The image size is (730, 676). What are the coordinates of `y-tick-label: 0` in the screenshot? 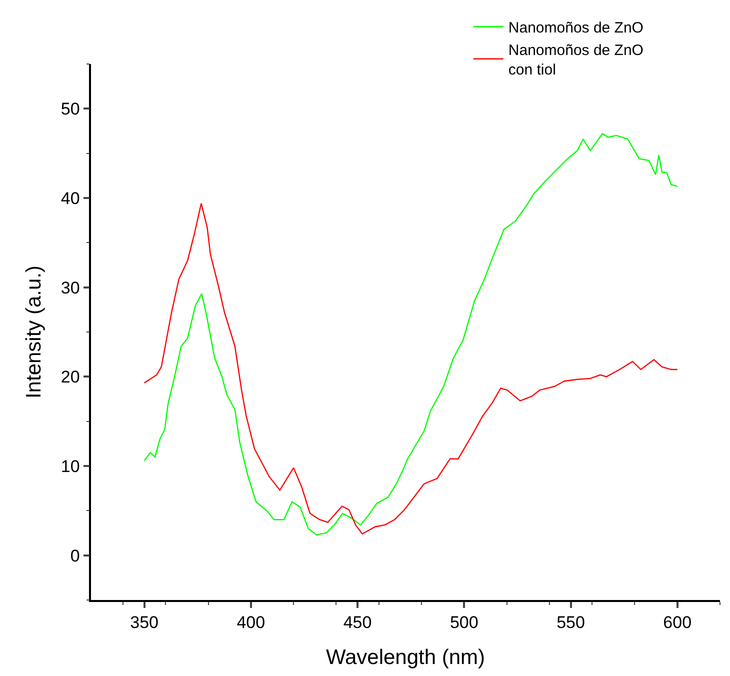 It's located at (75, 556).